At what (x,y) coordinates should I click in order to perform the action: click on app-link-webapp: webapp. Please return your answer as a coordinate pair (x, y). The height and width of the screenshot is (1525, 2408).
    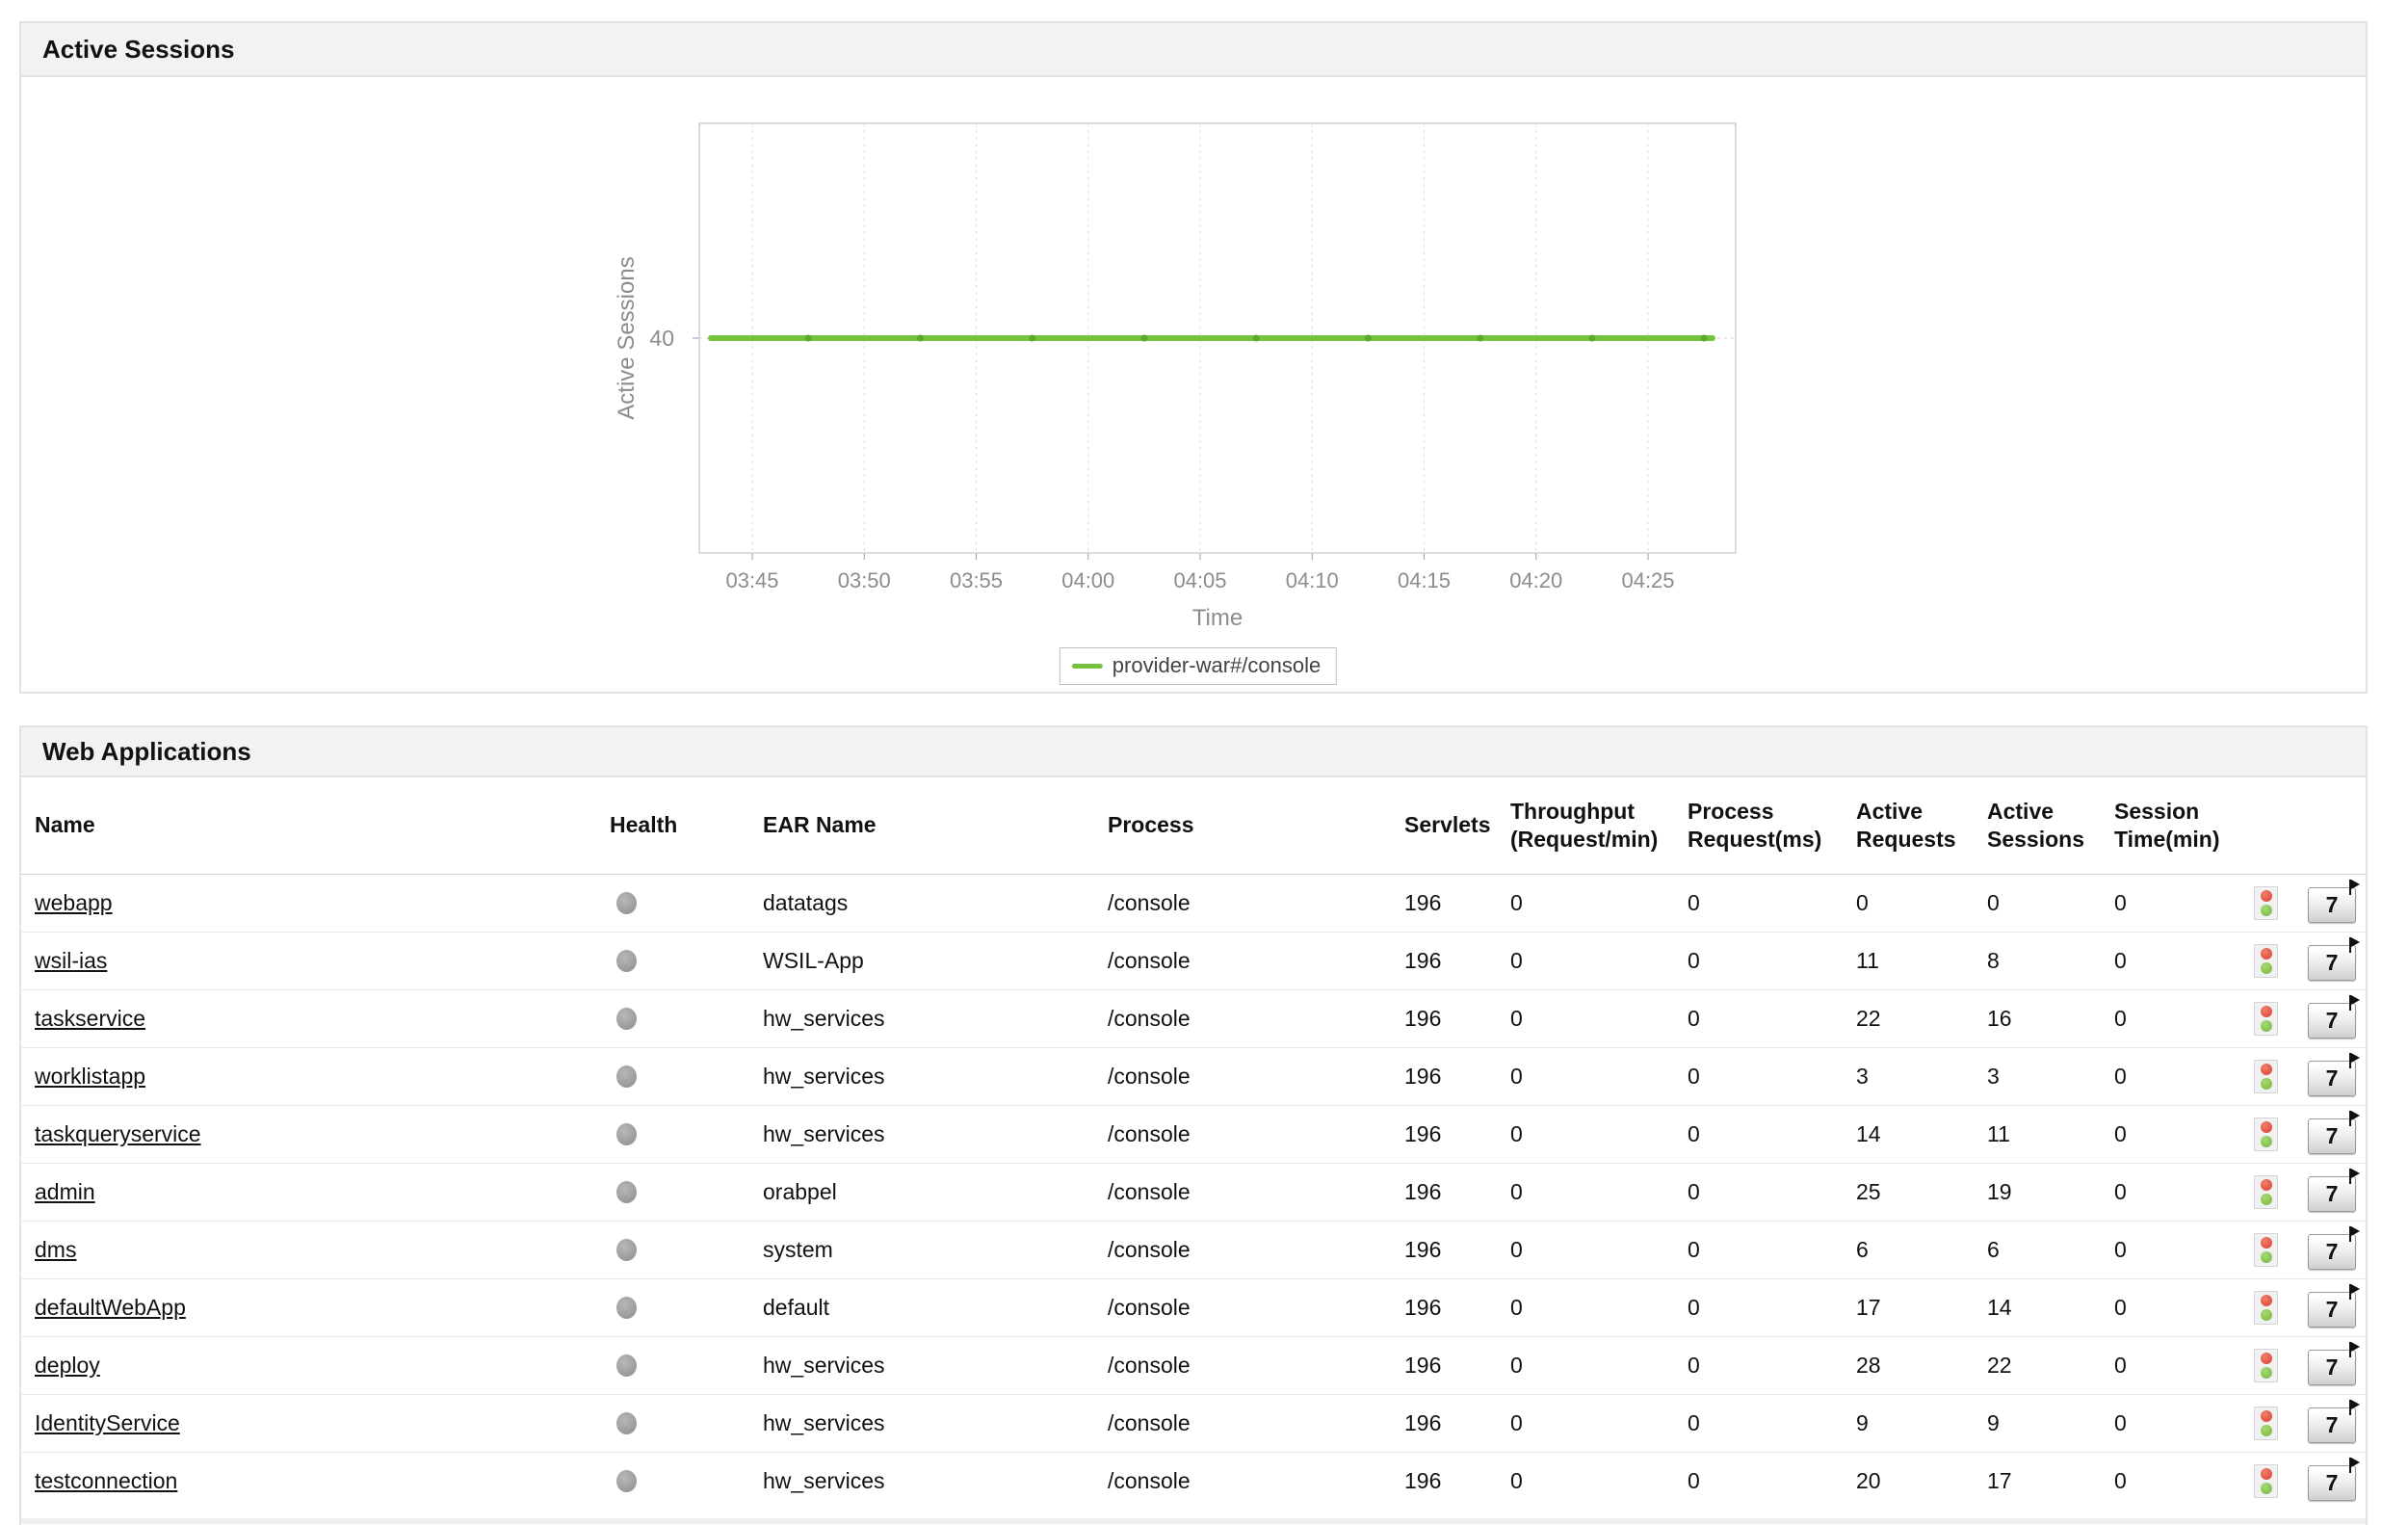
    Looking at the image, I should click on (74, 902).